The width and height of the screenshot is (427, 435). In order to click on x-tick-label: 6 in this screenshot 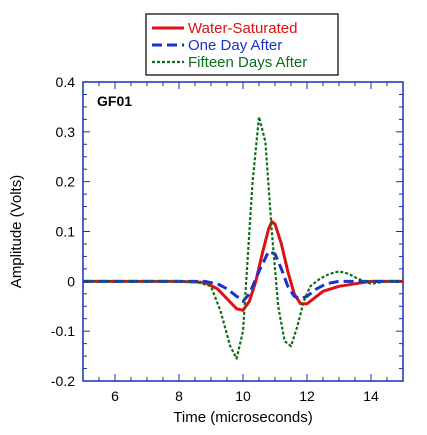, I will do `click(115, 396)`.